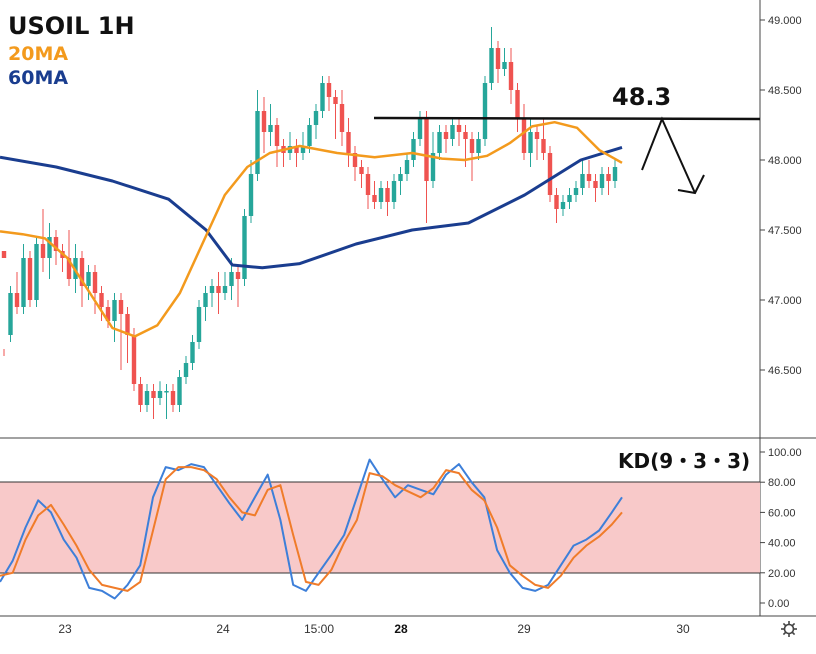  What do you see at coordinates (785, 231) in the screenshot?
I see `price-tick-label: 47.500` at bounding box center [785, 231].